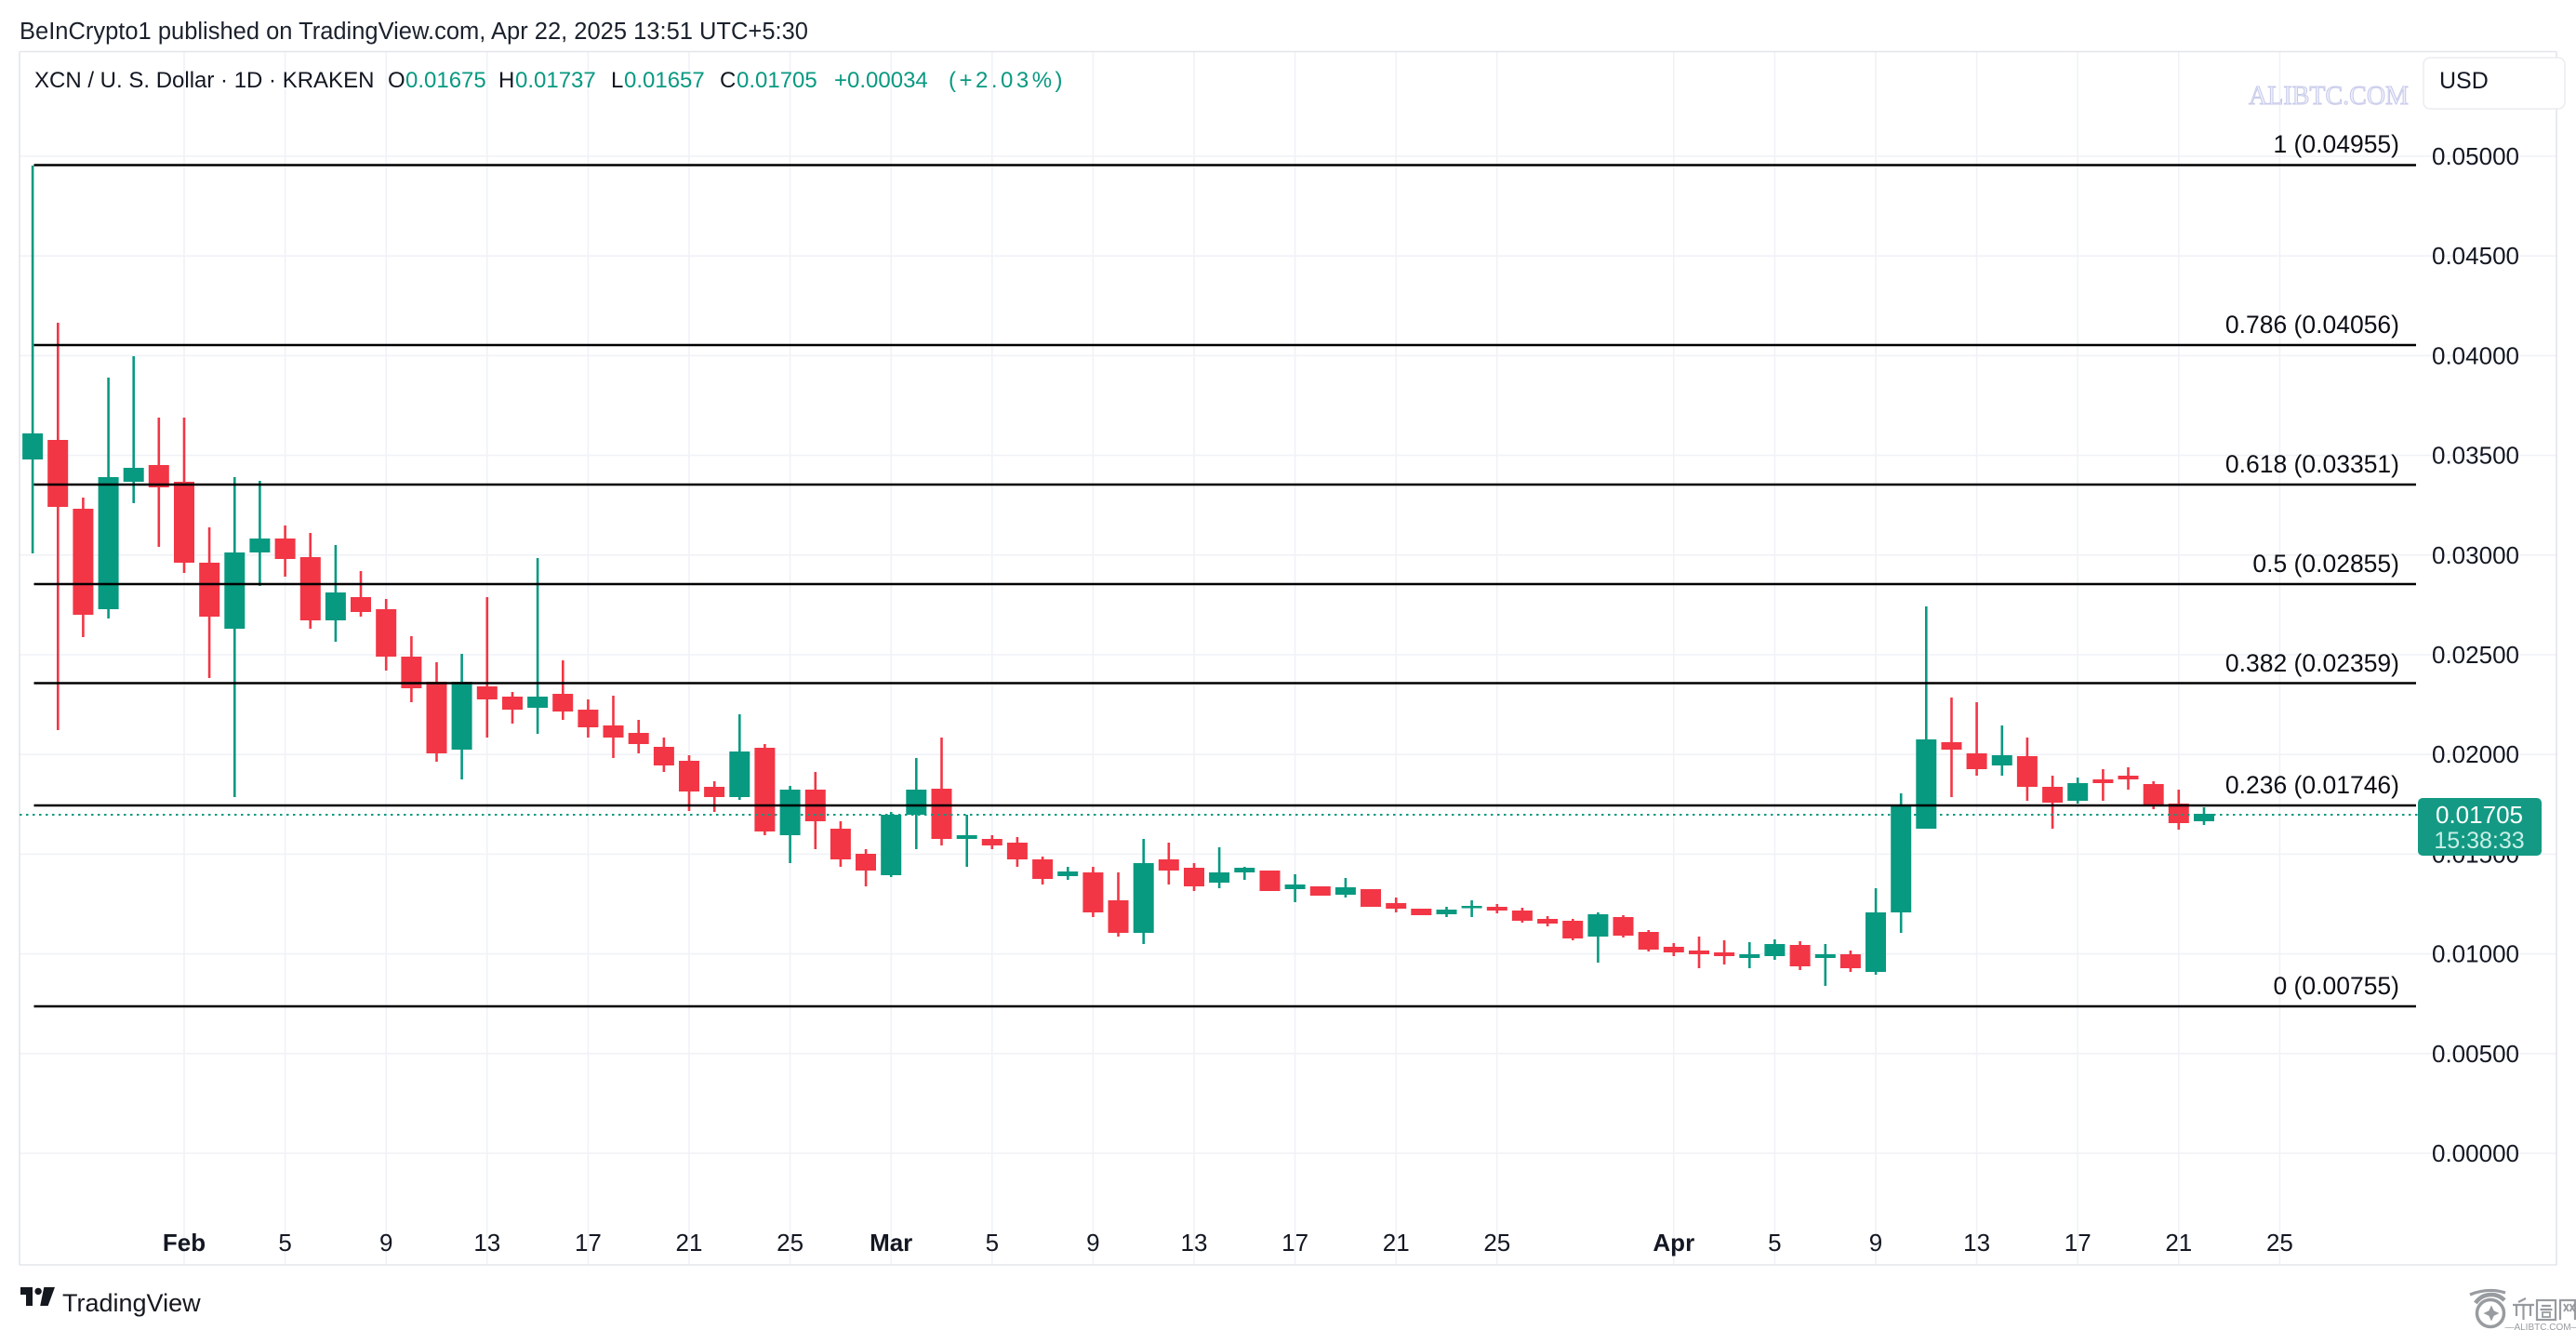 This screenshot has height=1330, width=2576. I want to click on svg-text: C, so click(728, 80).